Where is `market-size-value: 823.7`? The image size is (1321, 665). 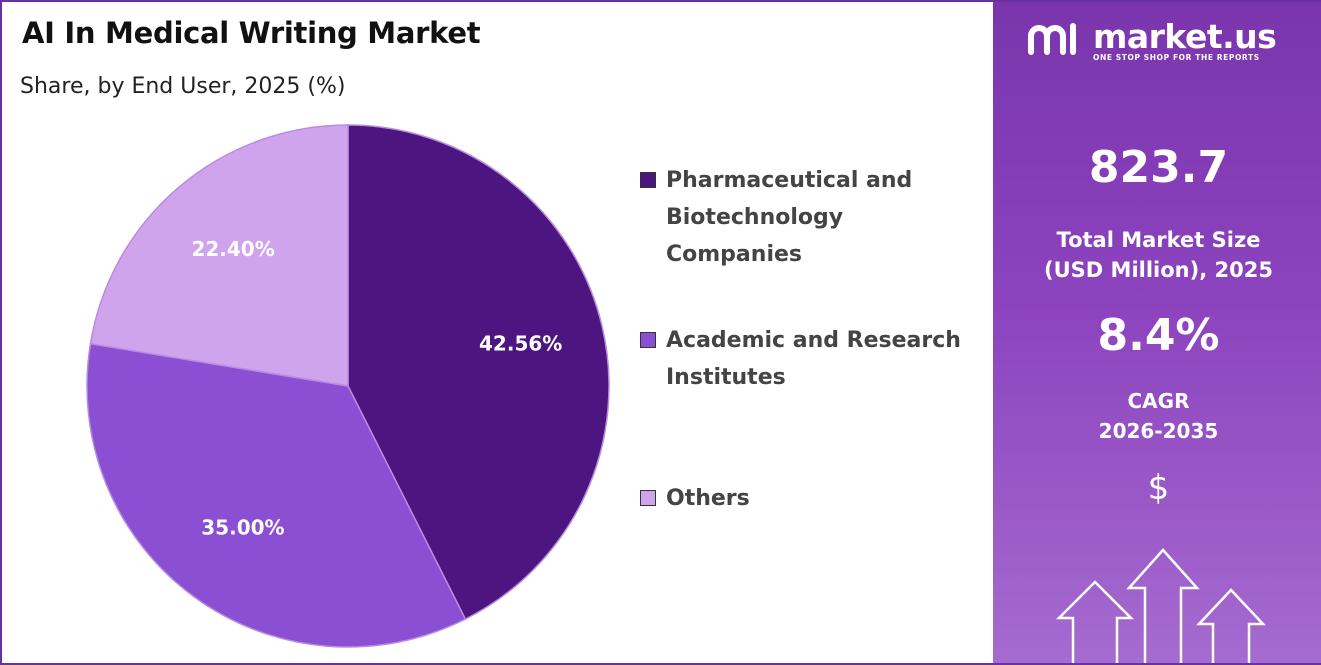
market-size-value: 823.7 is located at coordinates (1158, 167).